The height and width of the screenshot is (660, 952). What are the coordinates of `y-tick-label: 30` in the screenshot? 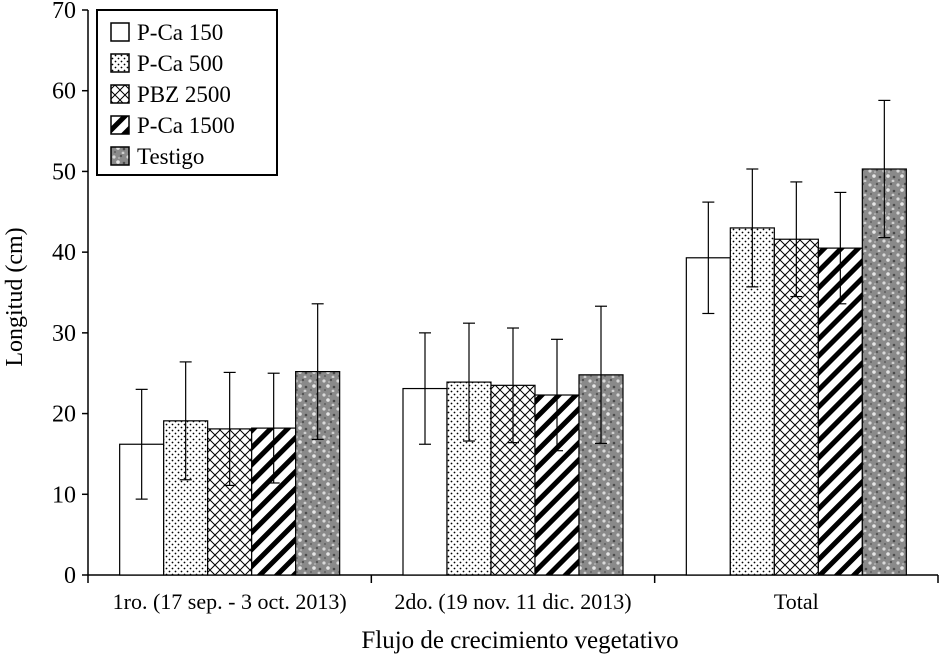 It's located at (64, 334).